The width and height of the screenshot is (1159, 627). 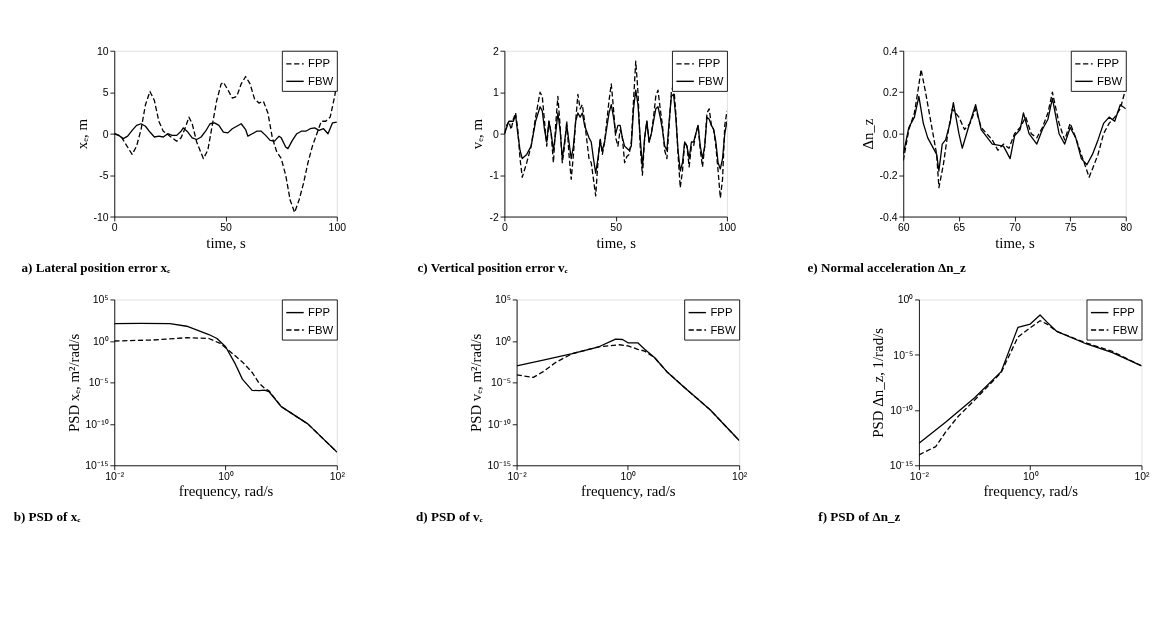 What do you see at coordinates (890, 93) in the screenshot?
I see `y-tick-label: 0.2` at bounding box center [890, 93].